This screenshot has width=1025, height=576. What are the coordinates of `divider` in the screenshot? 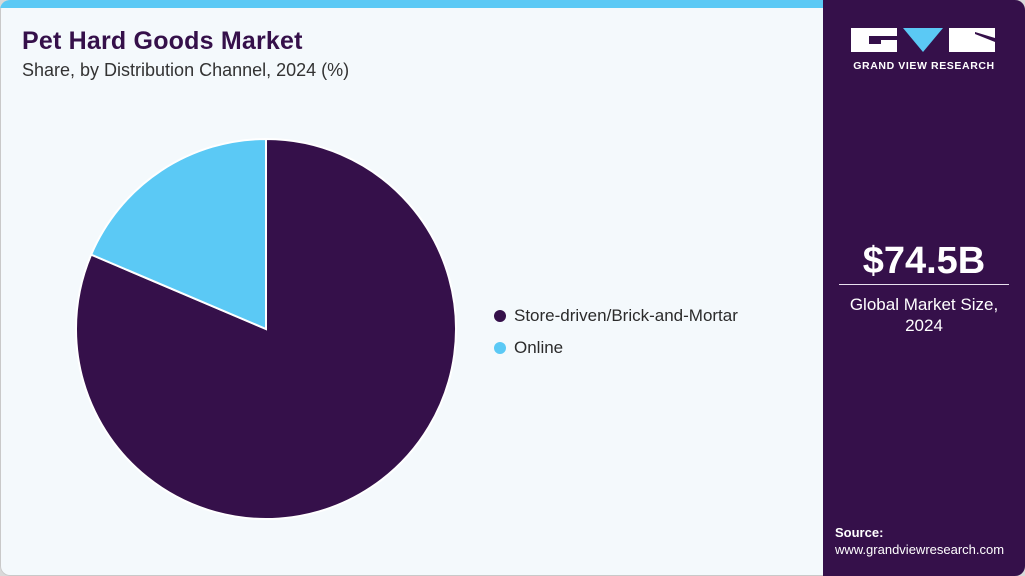 It's located at (924, 284).